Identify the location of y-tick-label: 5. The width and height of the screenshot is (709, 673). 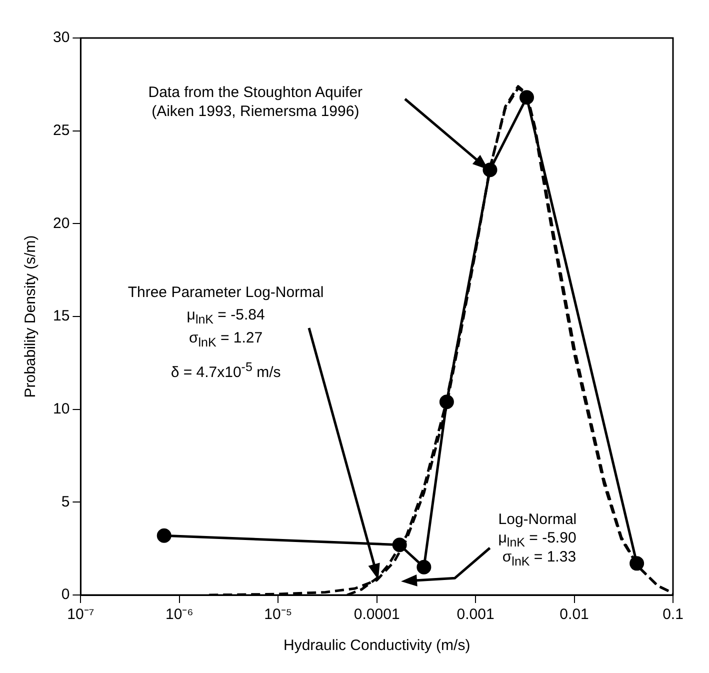
(65, 501).